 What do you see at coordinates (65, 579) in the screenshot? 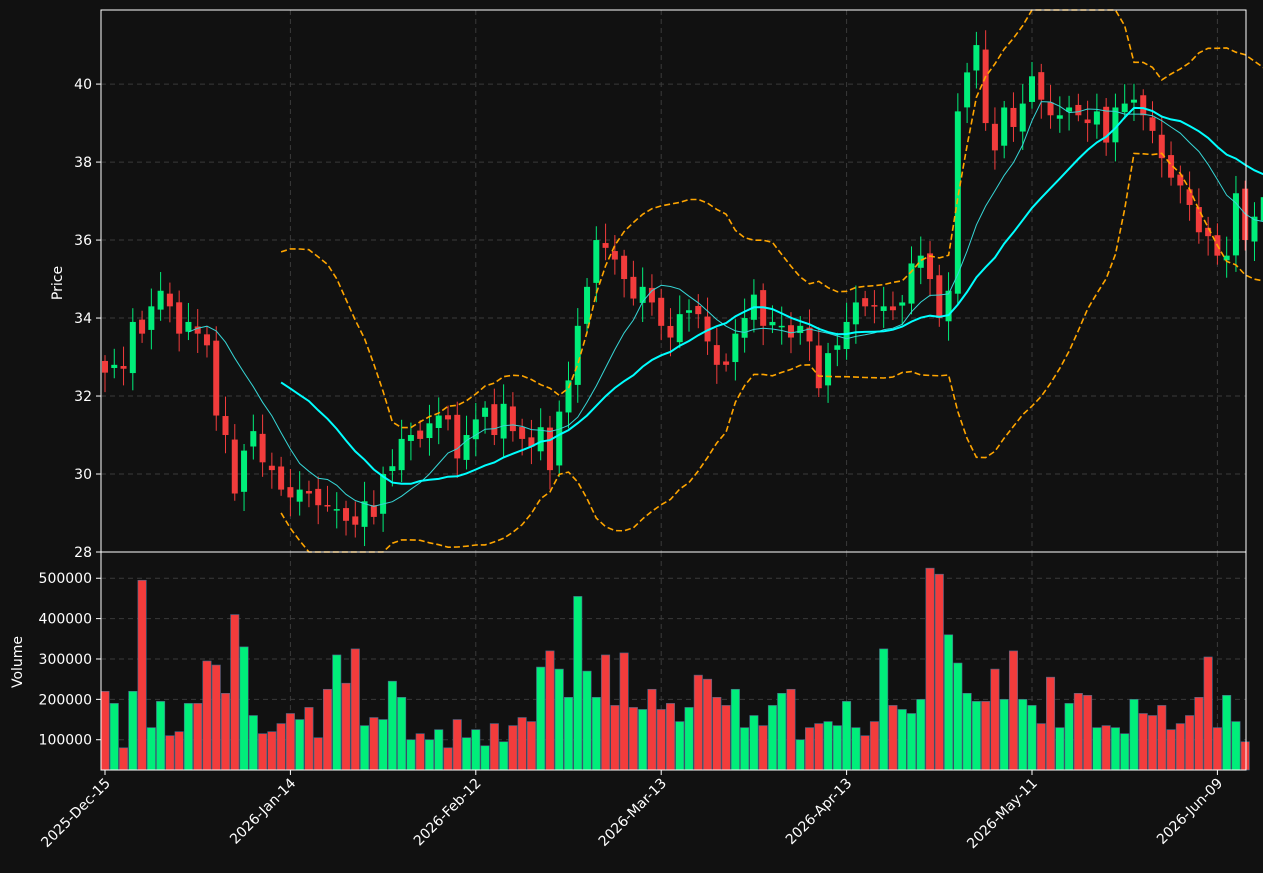
I see `volume-tick-label: 500000` at bounding box center [65, 579].